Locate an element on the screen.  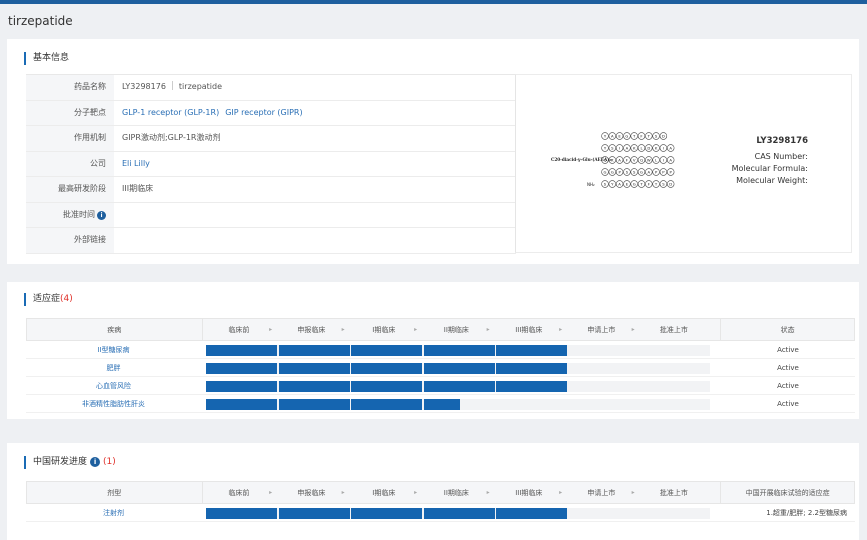
info-value: LY3298176 tirzepatide is located at coordinates (315, 87).